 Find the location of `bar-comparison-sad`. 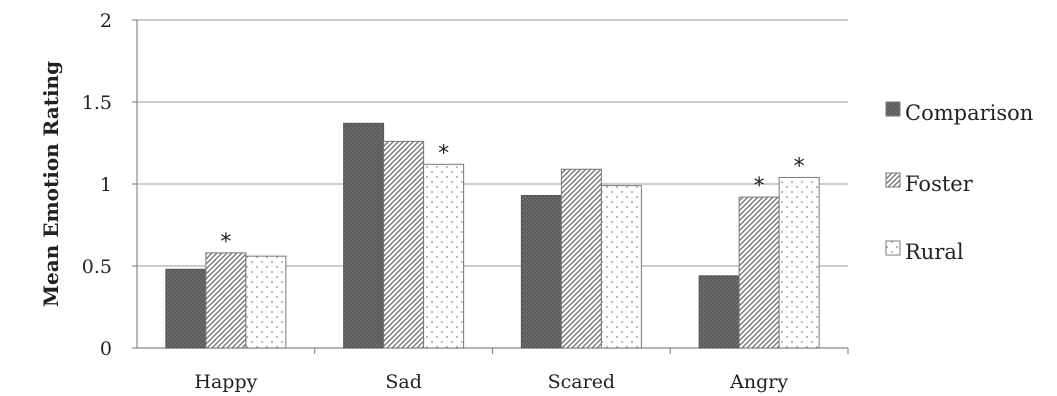

bar-comparison-sad is located at coordinates (364, 235).